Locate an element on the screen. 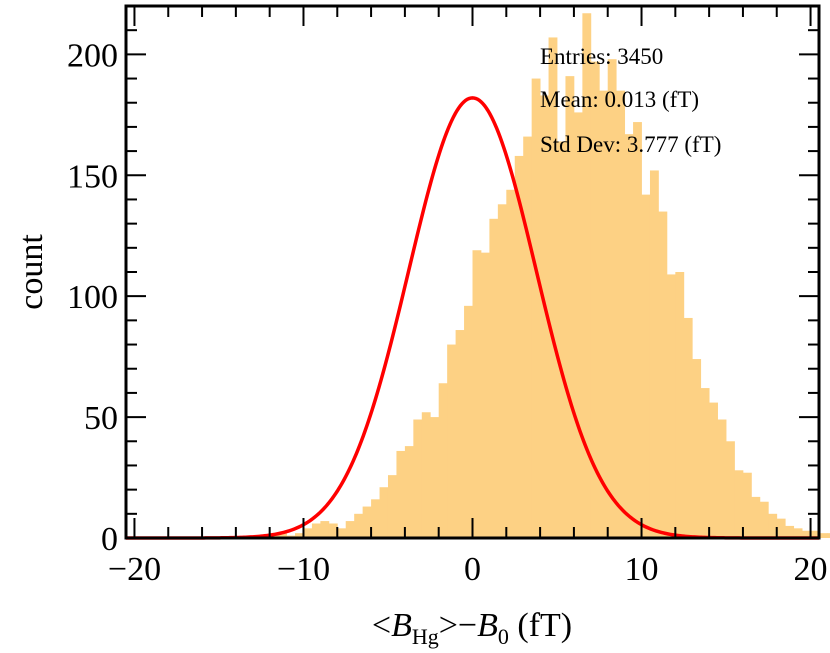 This screenshot has width=830, height=653. x-tick-label: −10 is located at coordinates (303, 569).